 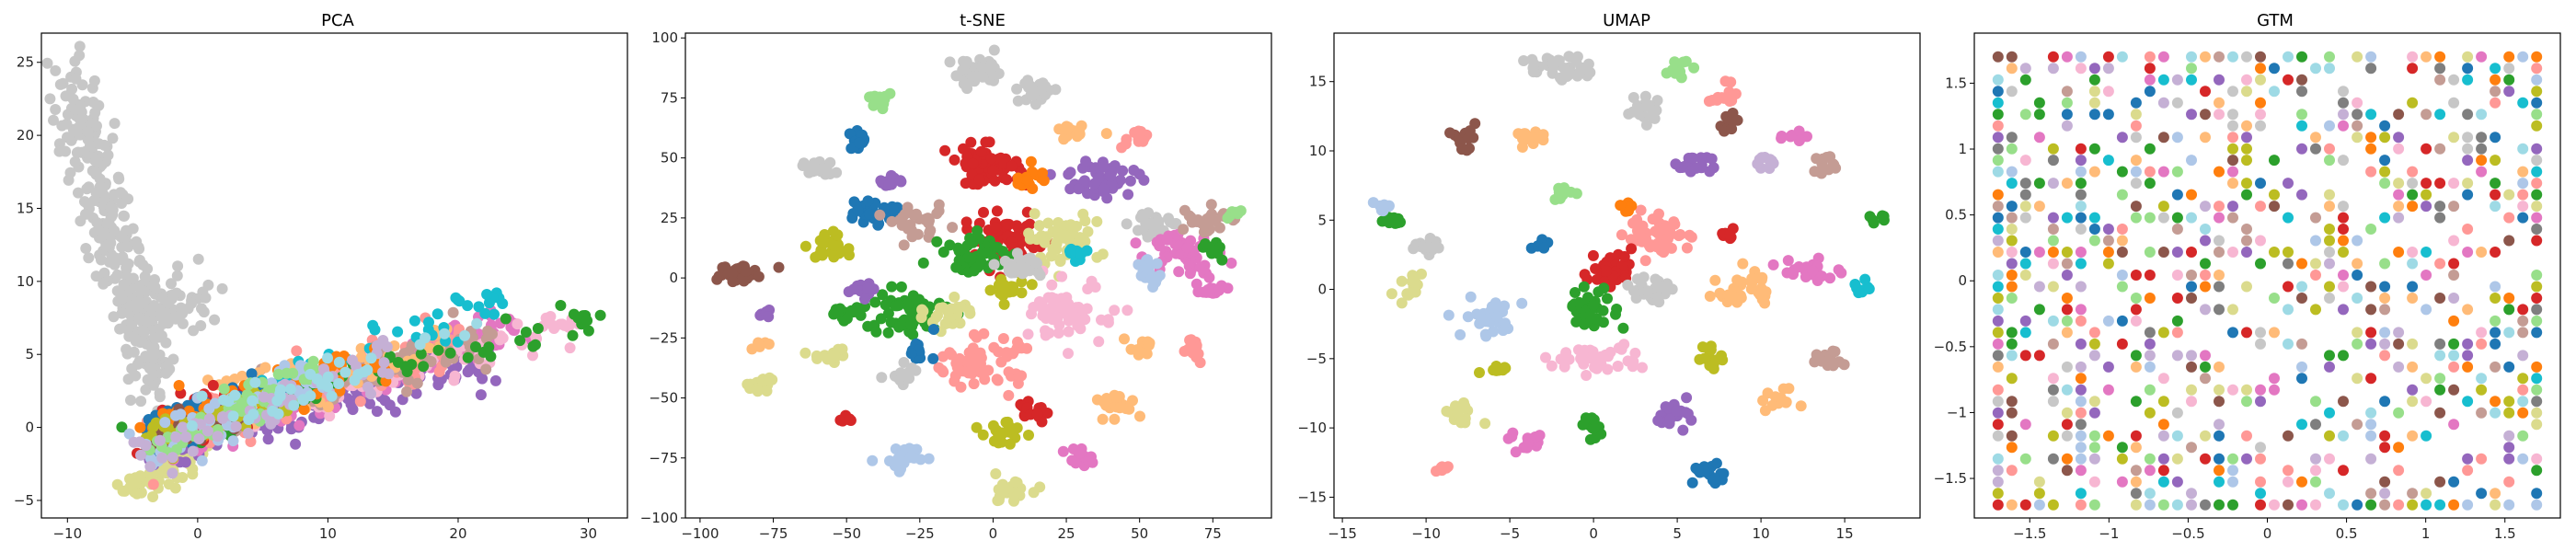 What do you see at coordinates (1962, 149) in the screenshot?
I see `y-tick-label: 1` at bounding box center [1962, 149].